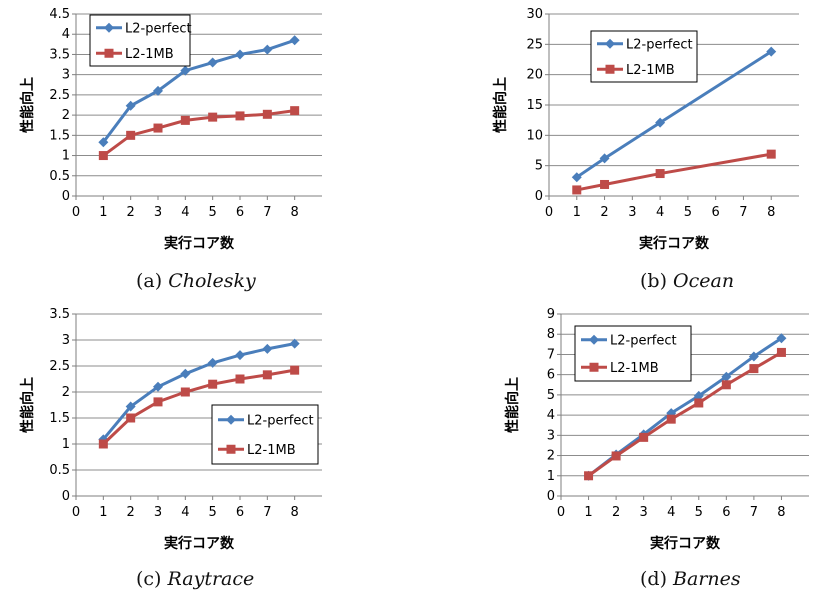  What do you see at coordinates (534, 135) in the screenshot?
I see `y-tick-label: 10` at bounding box center [534, 135].